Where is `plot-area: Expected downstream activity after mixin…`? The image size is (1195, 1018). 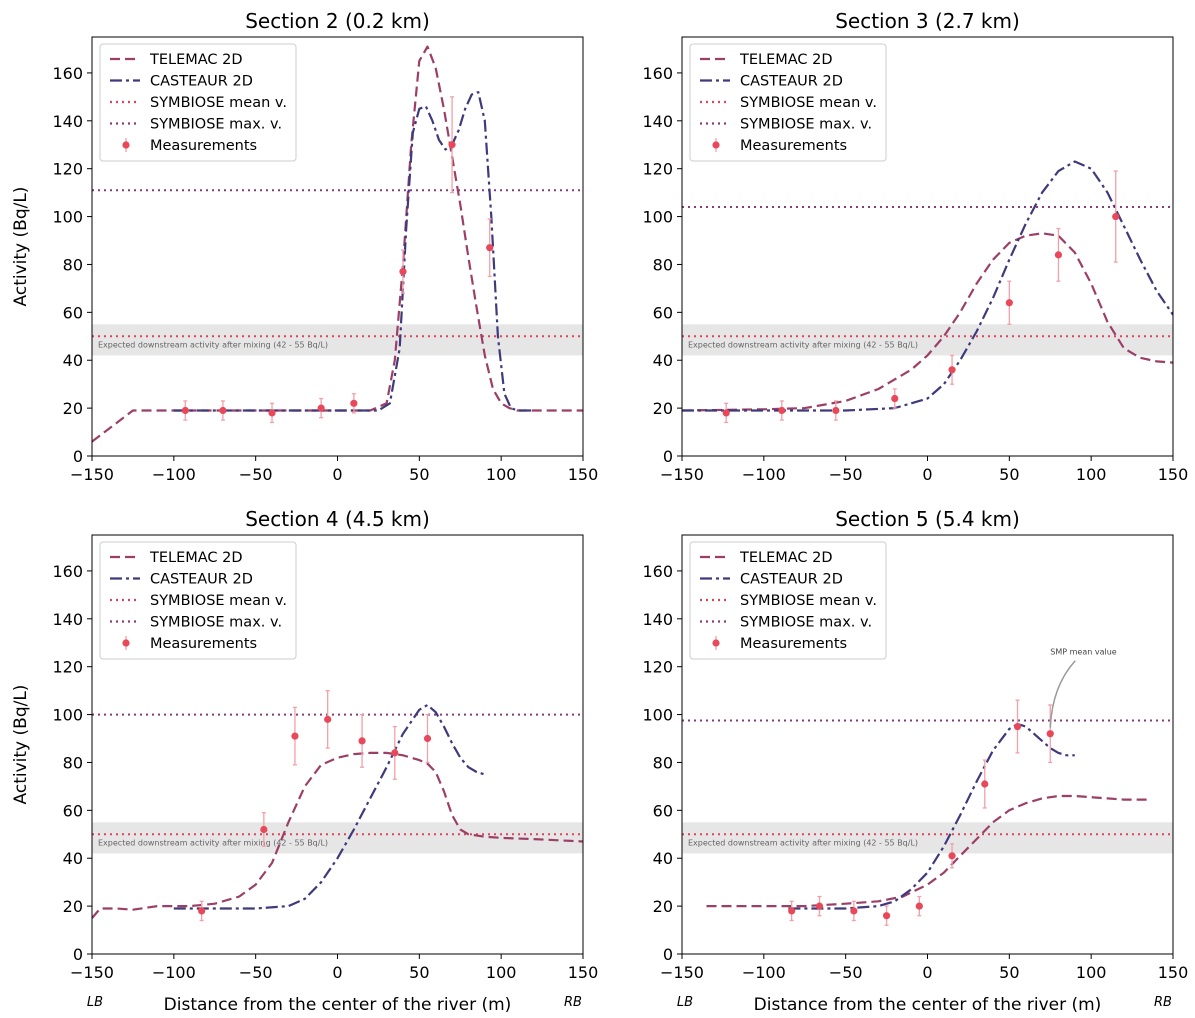
plot-area: Expected downstream activity after mixin… is located at coordinates (337, 805).